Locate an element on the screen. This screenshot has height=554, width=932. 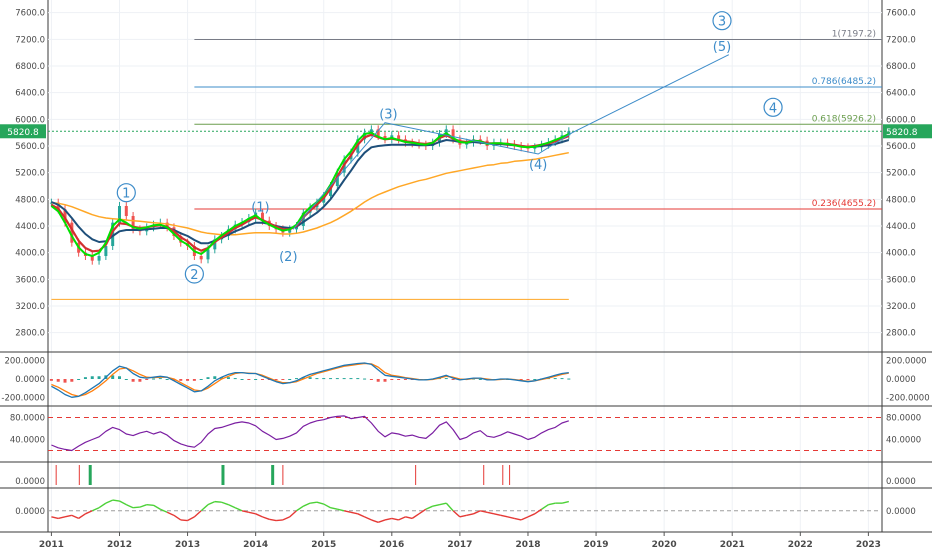
level-label-0: 1(7197.2) is located at coordinates (854, 35).